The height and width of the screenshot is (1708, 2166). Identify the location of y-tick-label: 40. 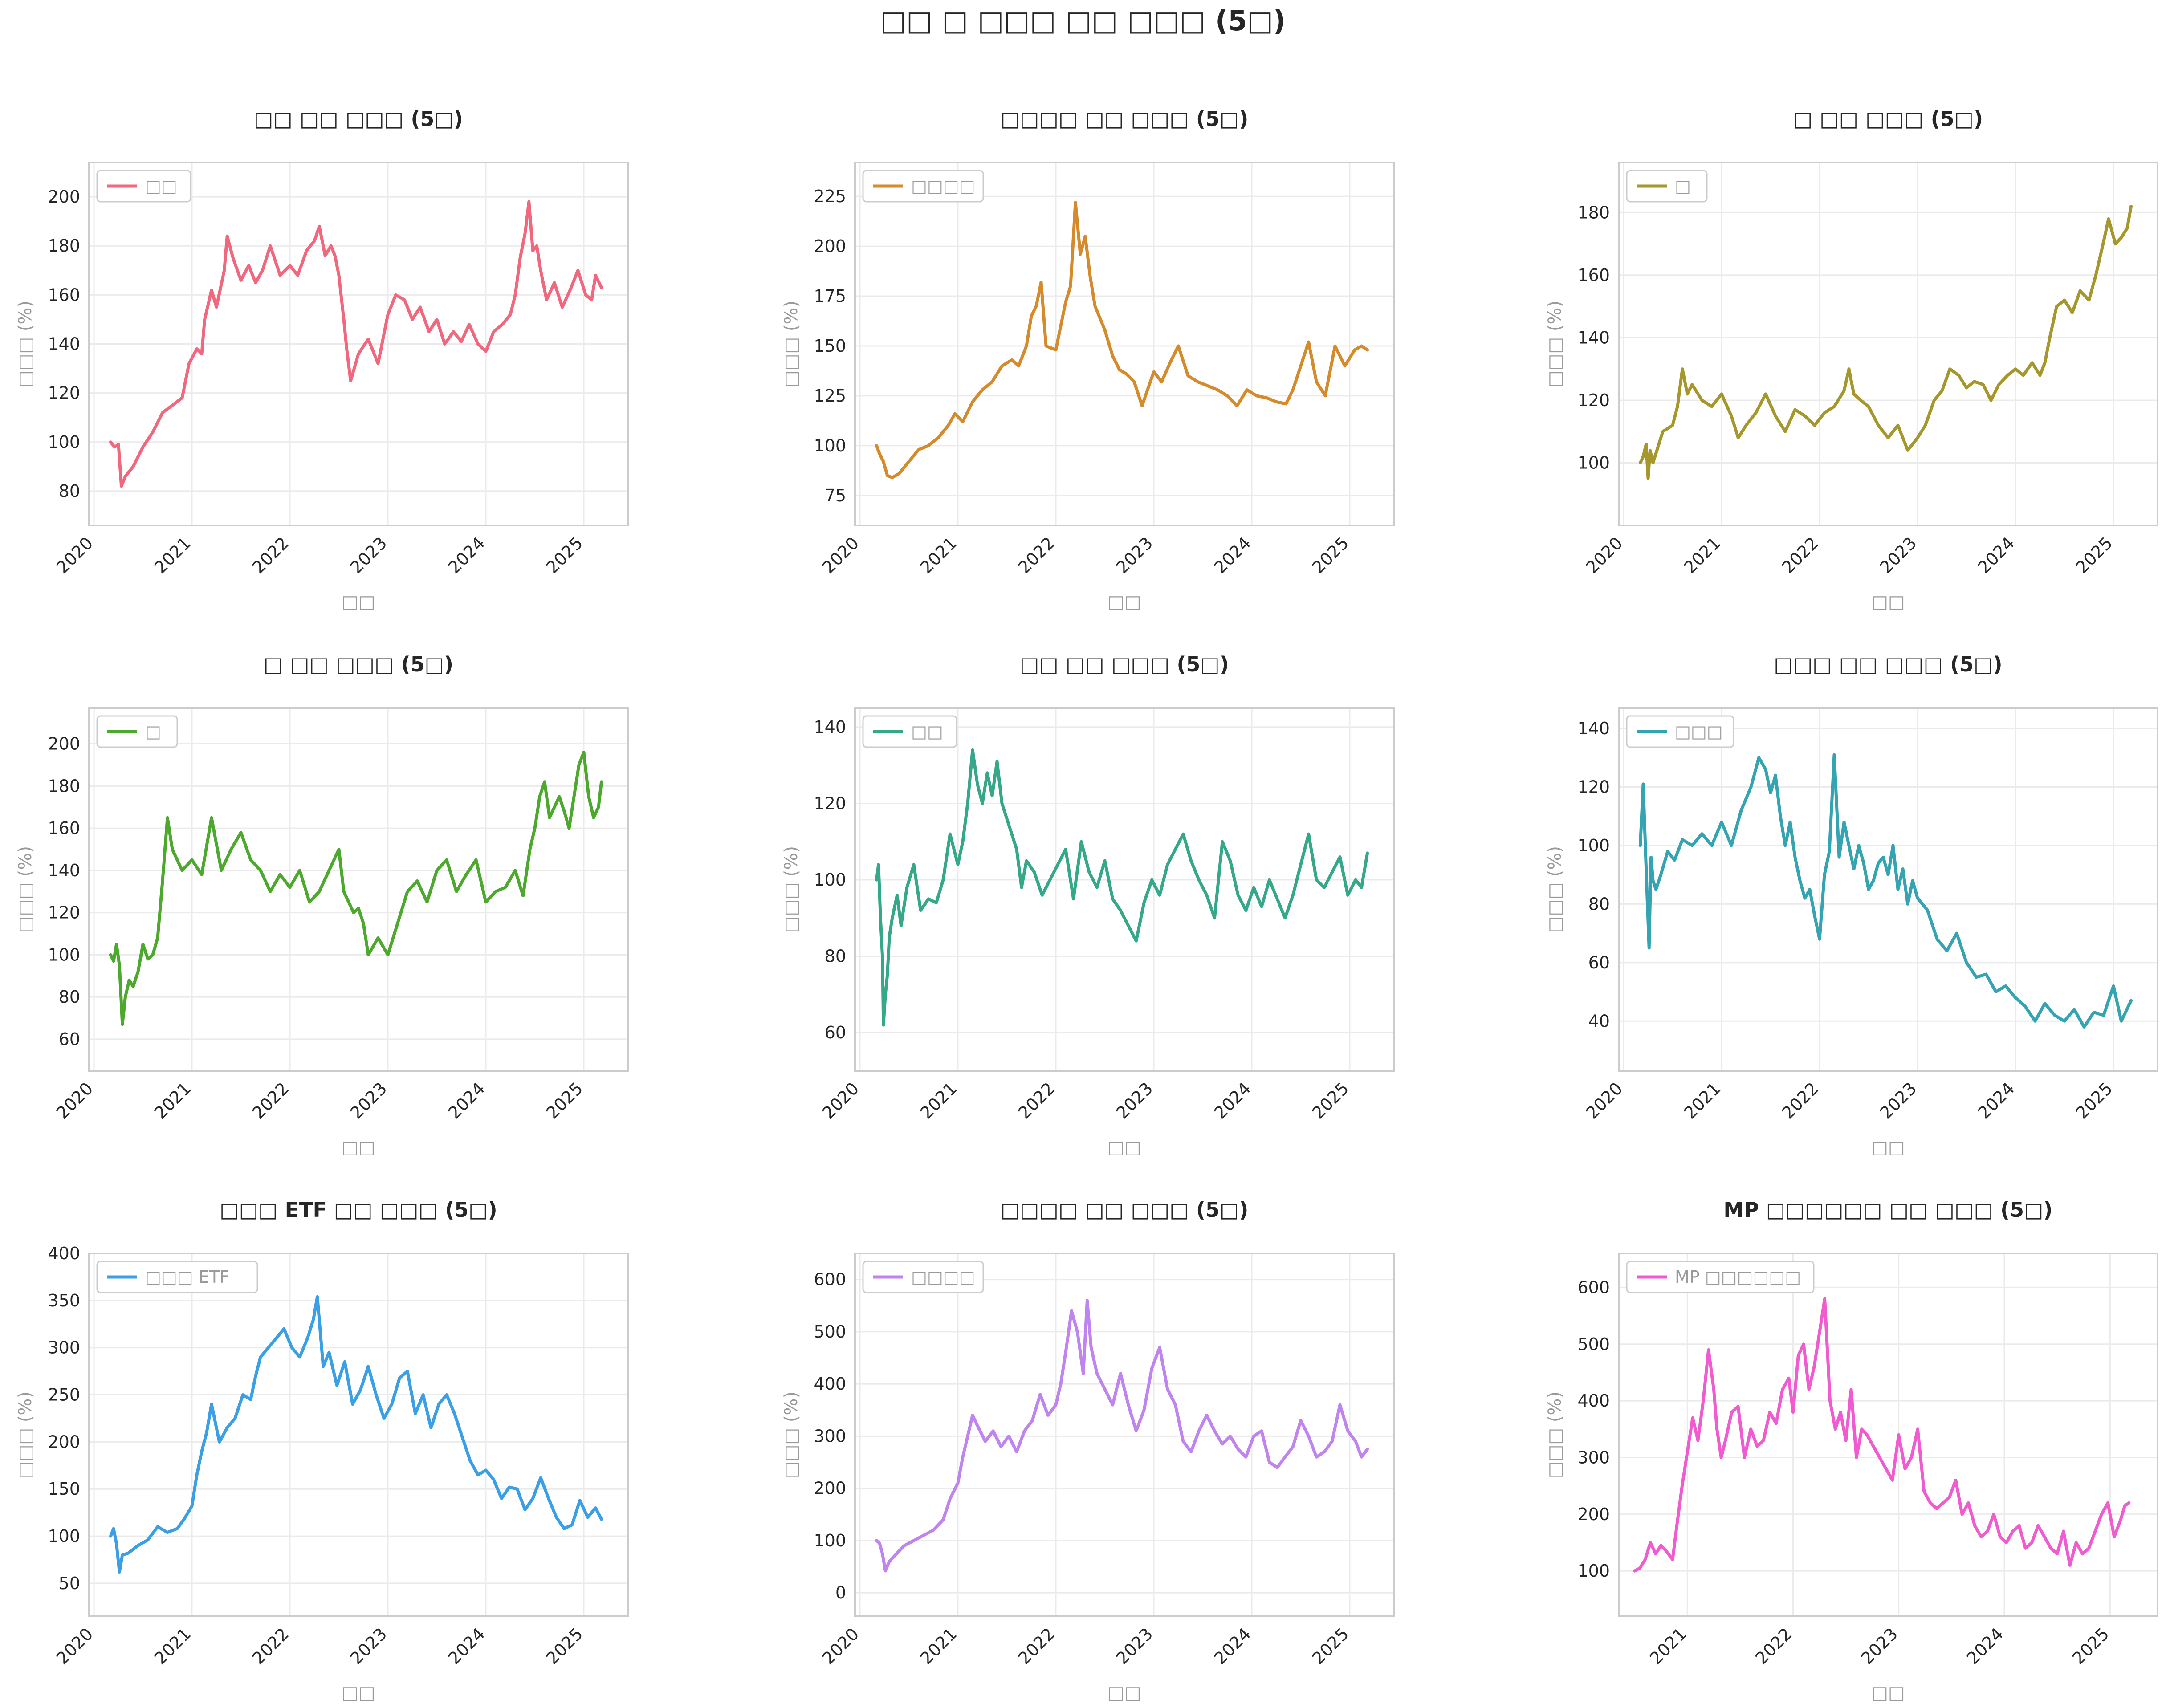
(1599, 1021).